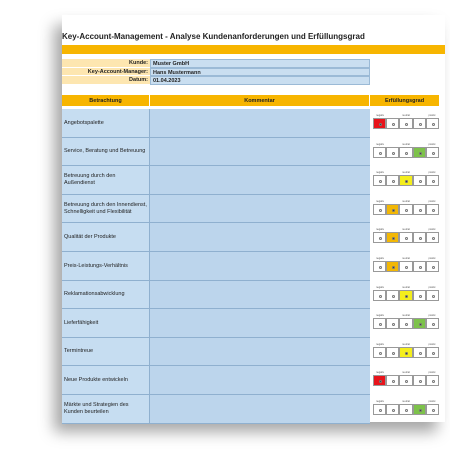 The width and height of the screenshot is (450, 450). What do you see at coordinates (106, 295) in the screenshot?
I see `row-label: Reklamationsabwicklung` at bounding box center [106, 295].